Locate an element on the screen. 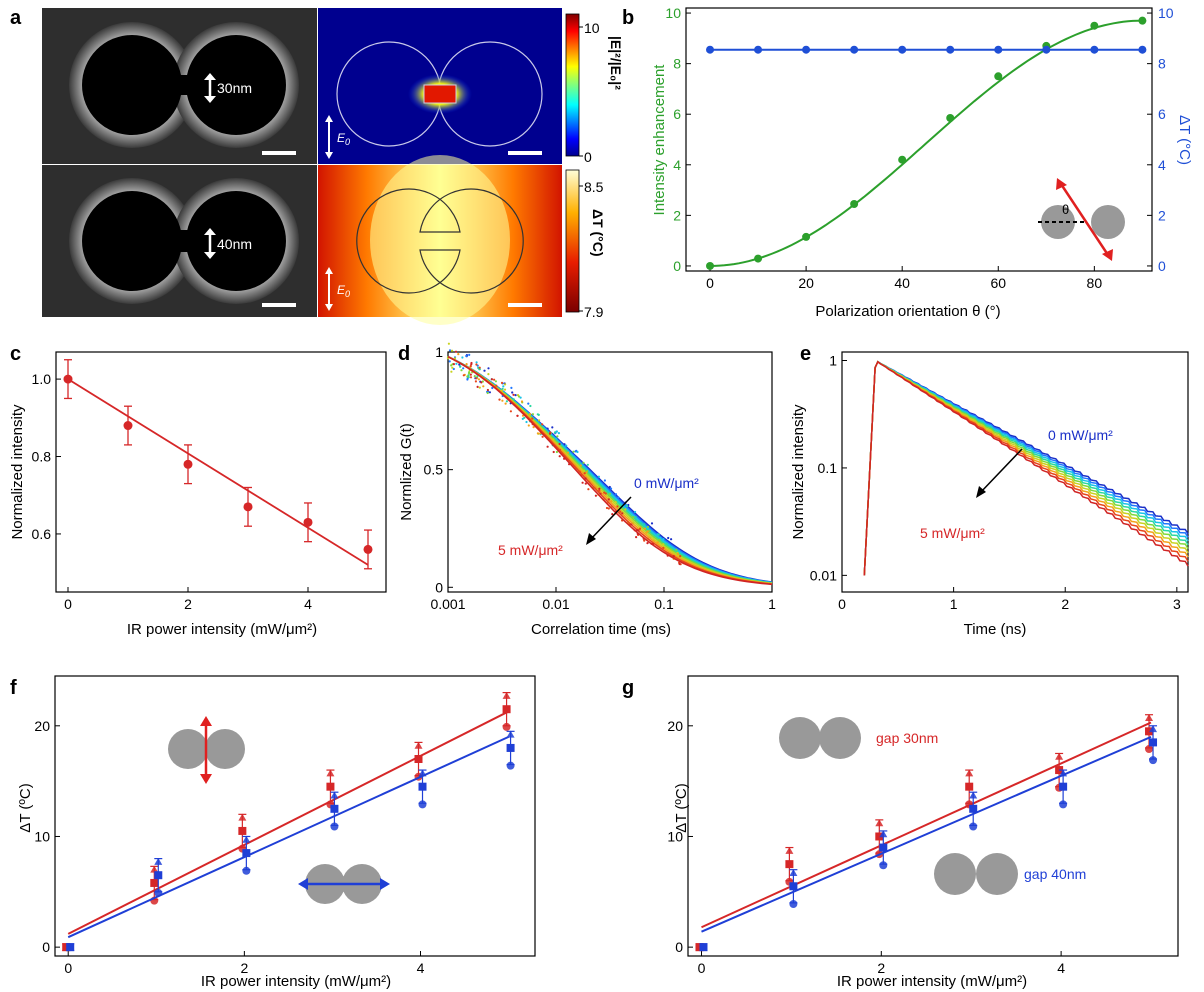  sem-image-top: 30nm is located at coordinates (179, 86).